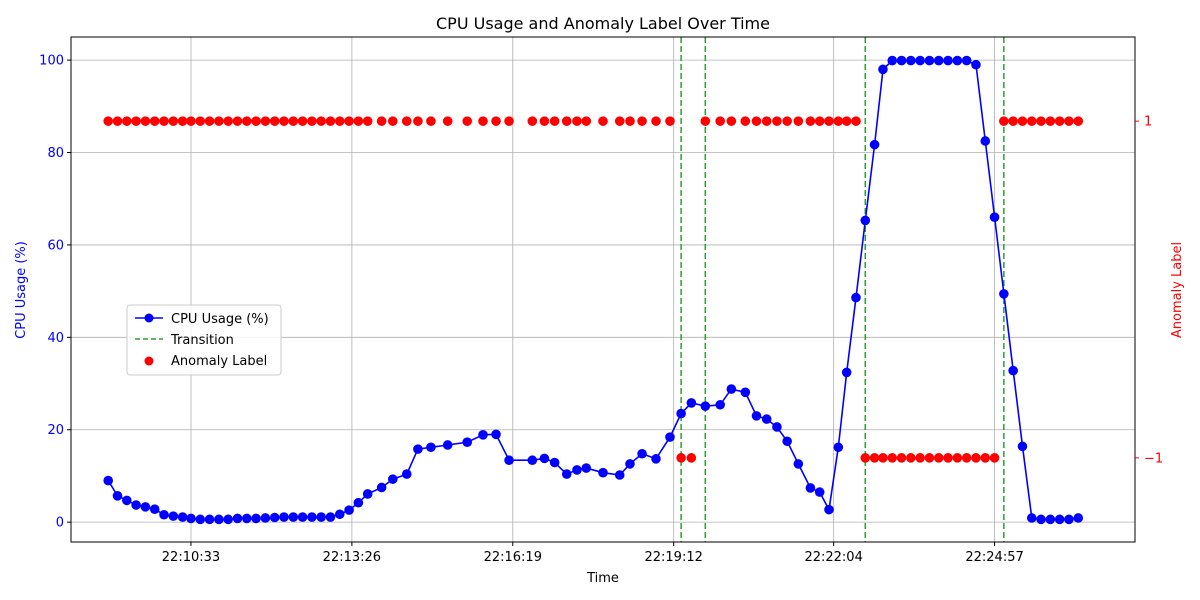  I want to click on x-tick-label: 22:16:19, so click(513, 557).